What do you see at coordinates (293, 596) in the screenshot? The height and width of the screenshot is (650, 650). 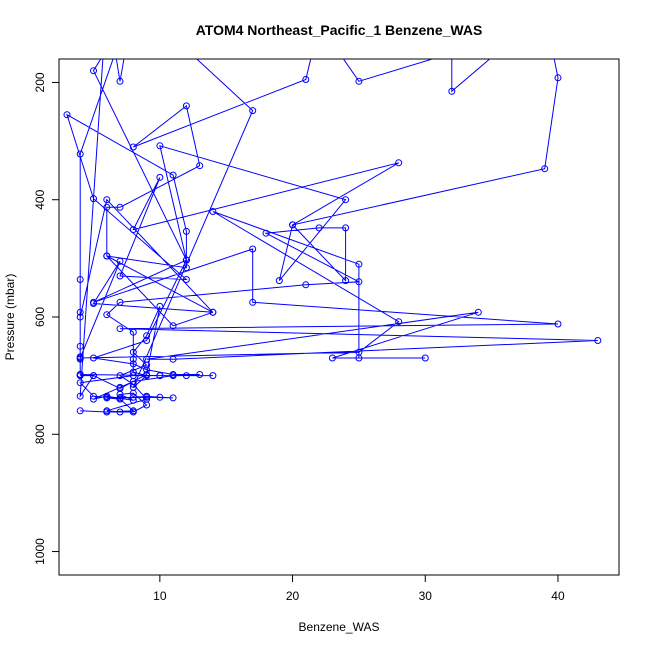 I see `x-tick-label: 20` at bounding box center [293, 596].